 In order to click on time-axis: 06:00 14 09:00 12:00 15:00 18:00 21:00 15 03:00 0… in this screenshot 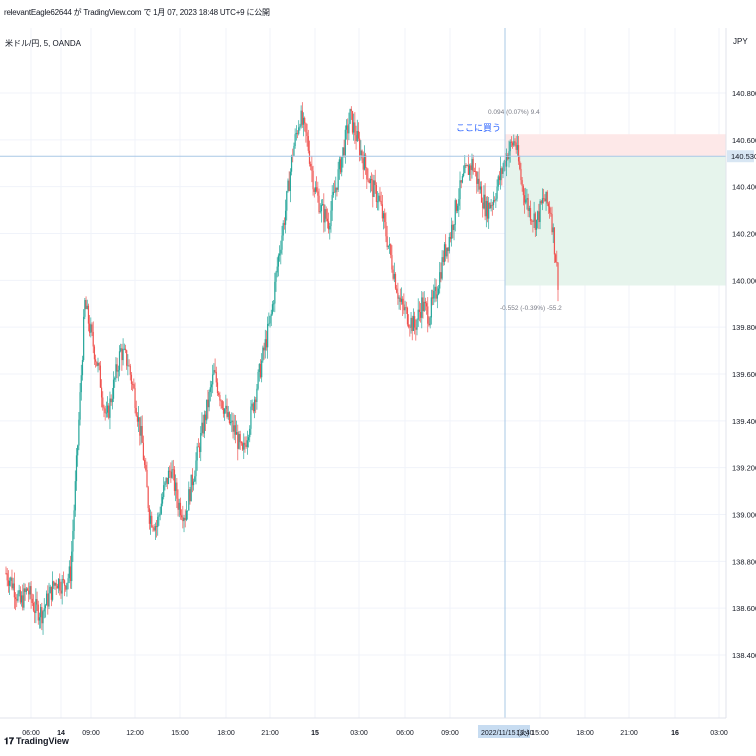, I will do `click(364, 727)`.